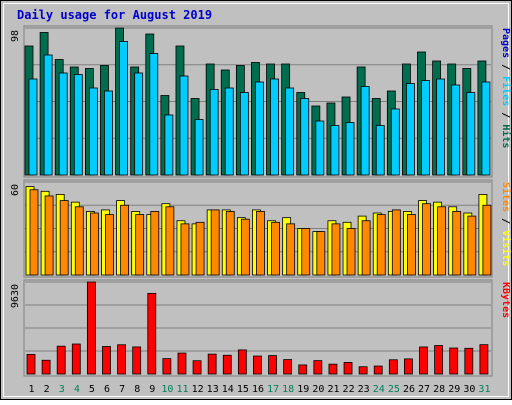  I want to click on x-tick-label: 28, so click(439, 389).